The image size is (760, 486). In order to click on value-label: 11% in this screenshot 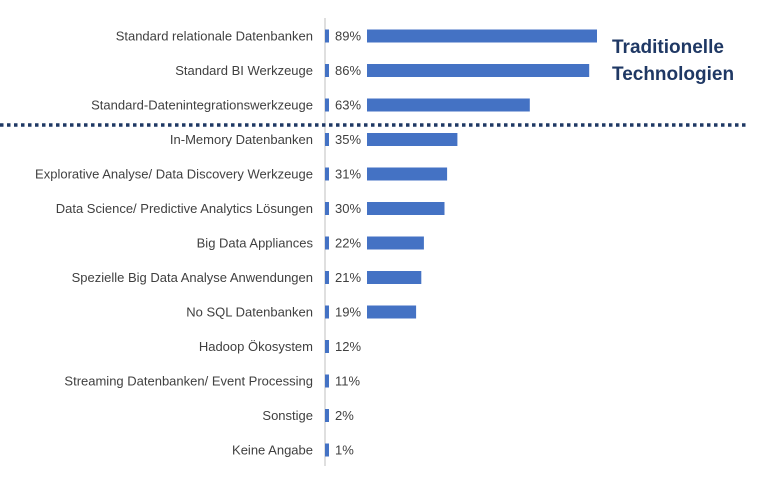, I will do `click(347, 381)`.